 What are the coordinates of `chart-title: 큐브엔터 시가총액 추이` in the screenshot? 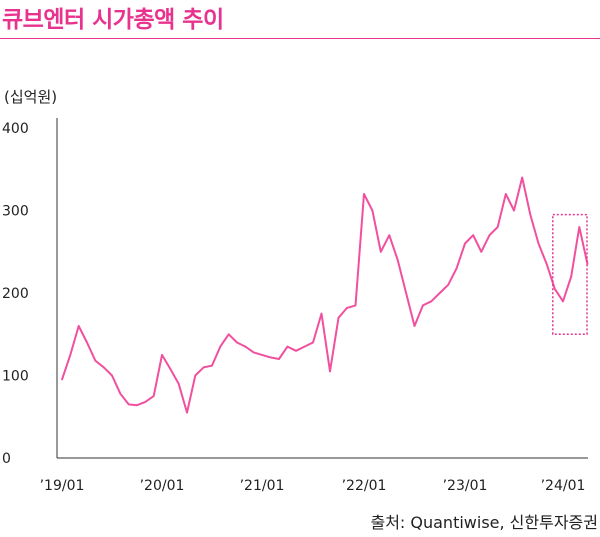 It's located at (113, 20).